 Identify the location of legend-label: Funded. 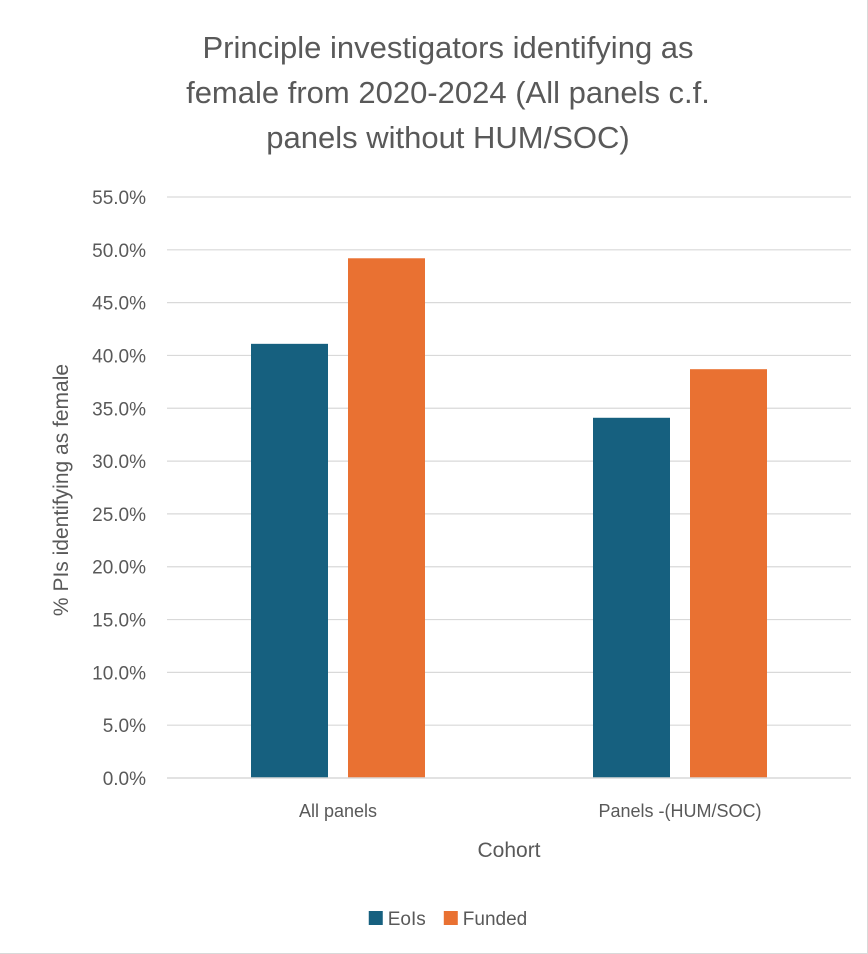
(495, 919).